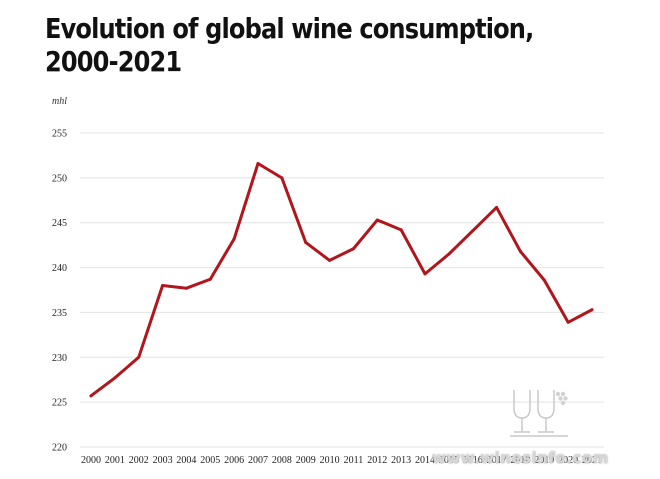 This screenshot has height=479, width=660. What do you see at coordinates (544, 460) in the screenshot?
I see `x-tick-label: 2019` at bounding box center [544, 460].